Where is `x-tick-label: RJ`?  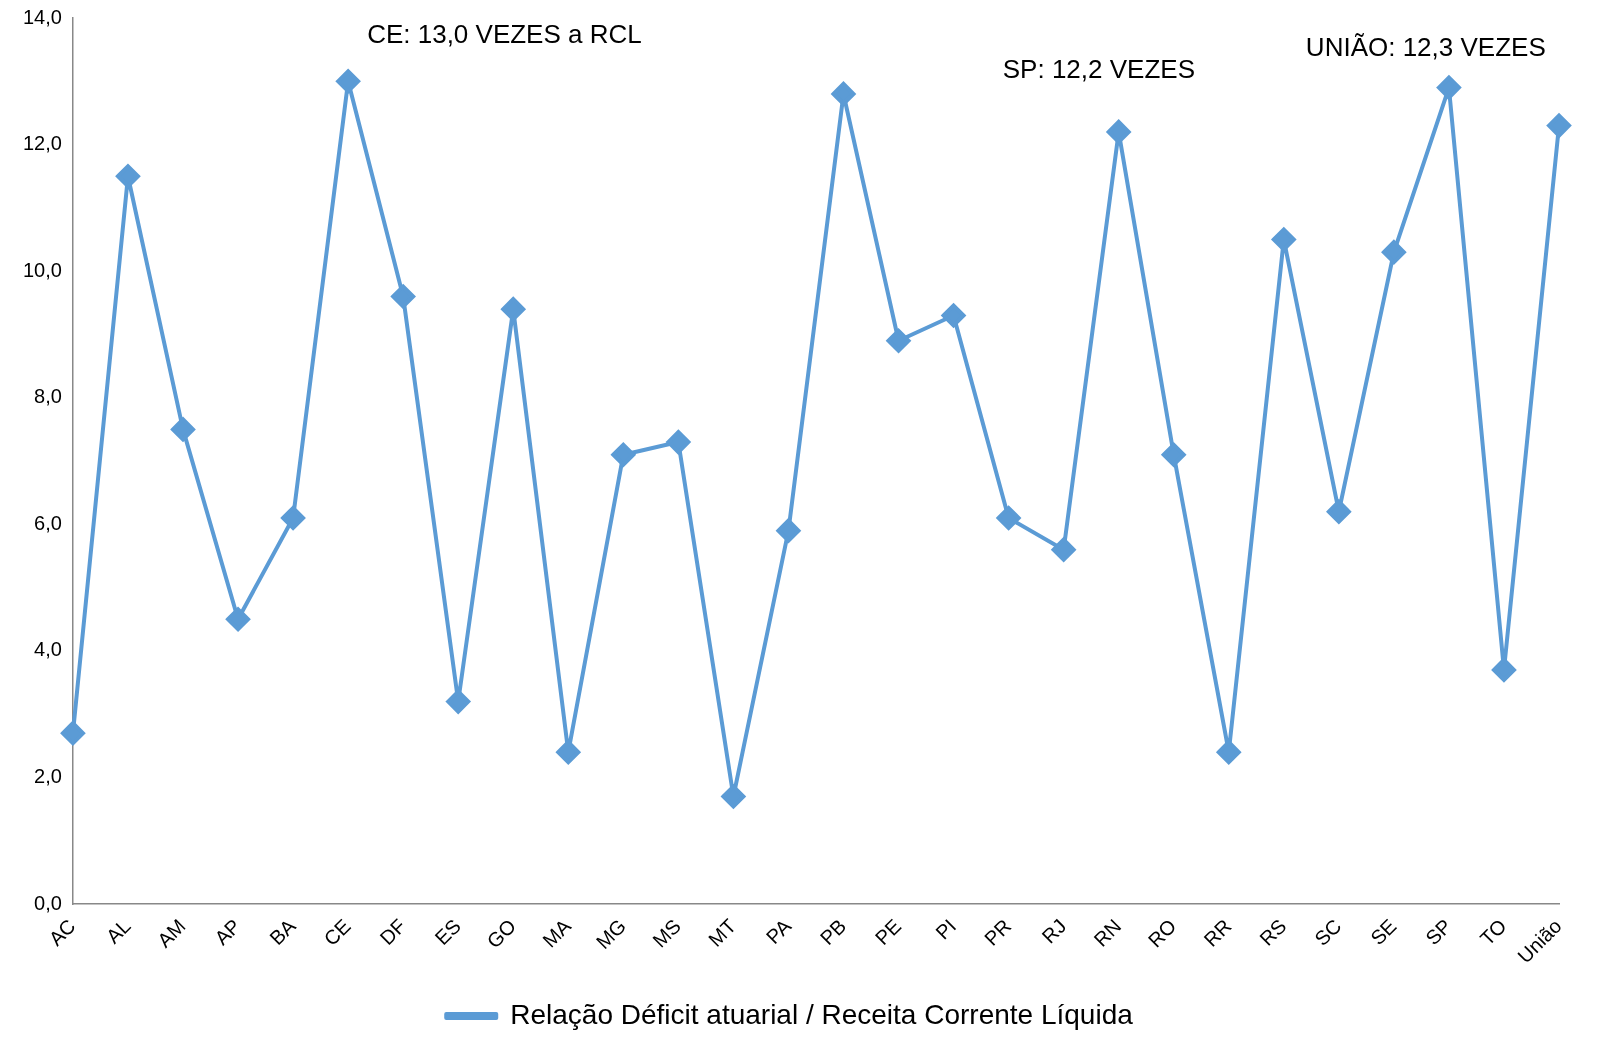
x-tick-label: RJ is located at coordinates (1054, 931).